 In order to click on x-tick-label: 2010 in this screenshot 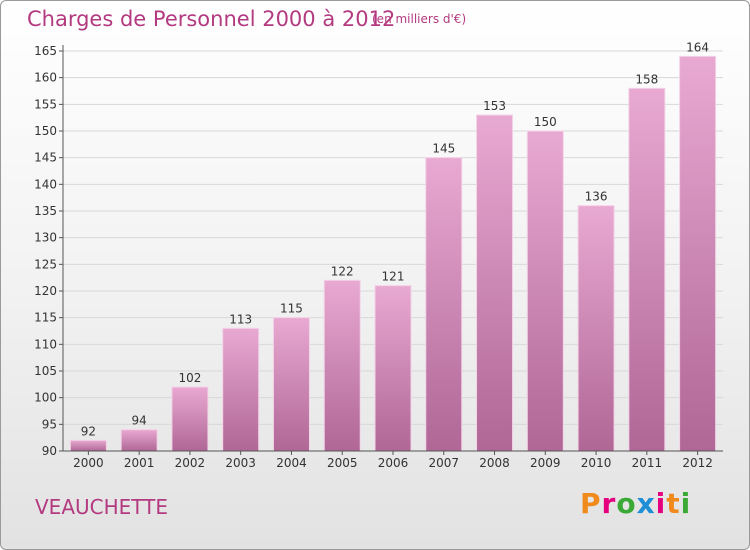, I will do `click(596, 463)`.